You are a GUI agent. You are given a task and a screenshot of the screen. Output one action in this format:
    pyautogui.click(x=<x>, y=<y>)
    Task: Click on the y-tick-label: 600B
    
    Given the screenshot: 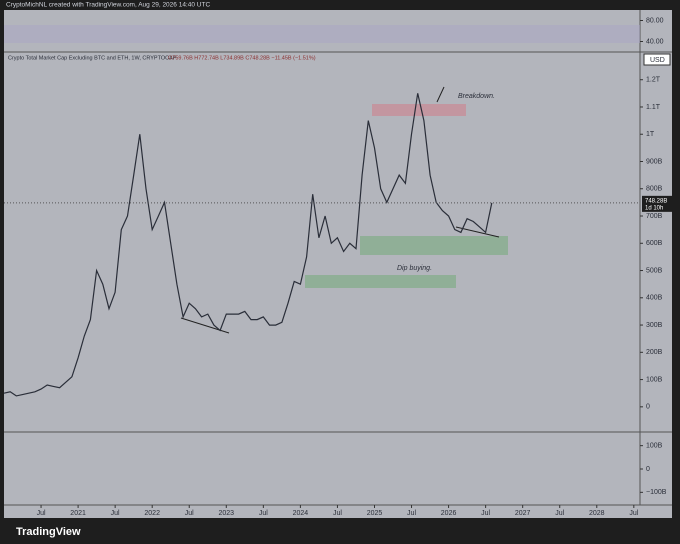 What is the action you would take?
    pyautogui.click(x=654, y=243)
    